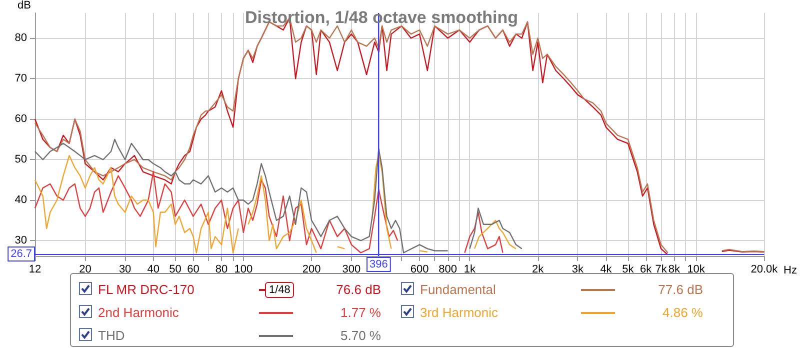 Image resolution: width=800 pixels, height=350 pixels. I want to click on x-tick-label: 600, so click(419, 270).